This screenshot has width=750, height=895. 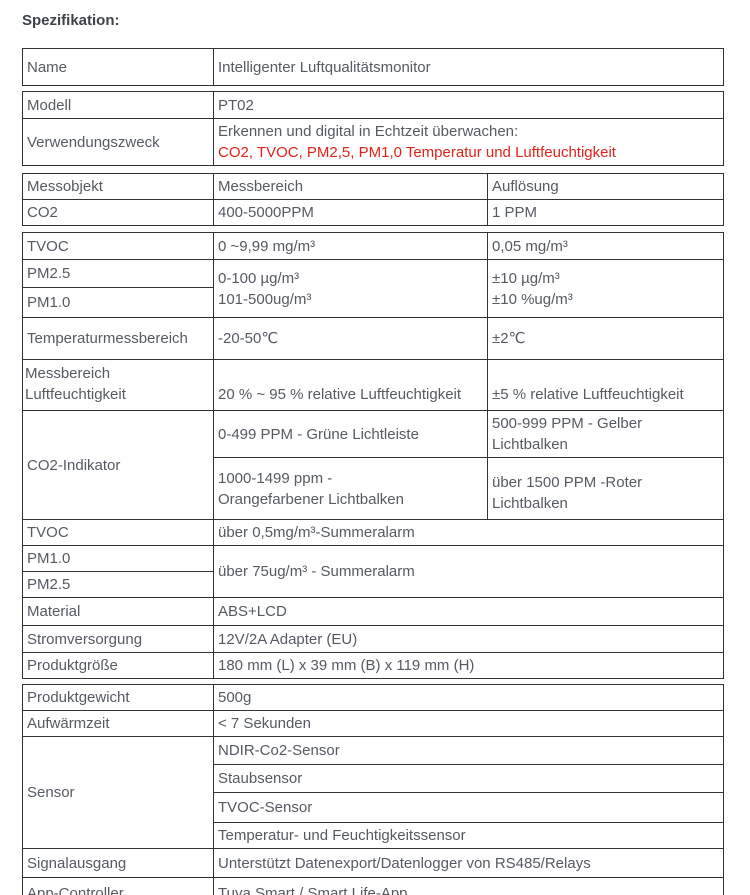 I want to click on spec-label-modell: Modell, so click(x=118, y=105).